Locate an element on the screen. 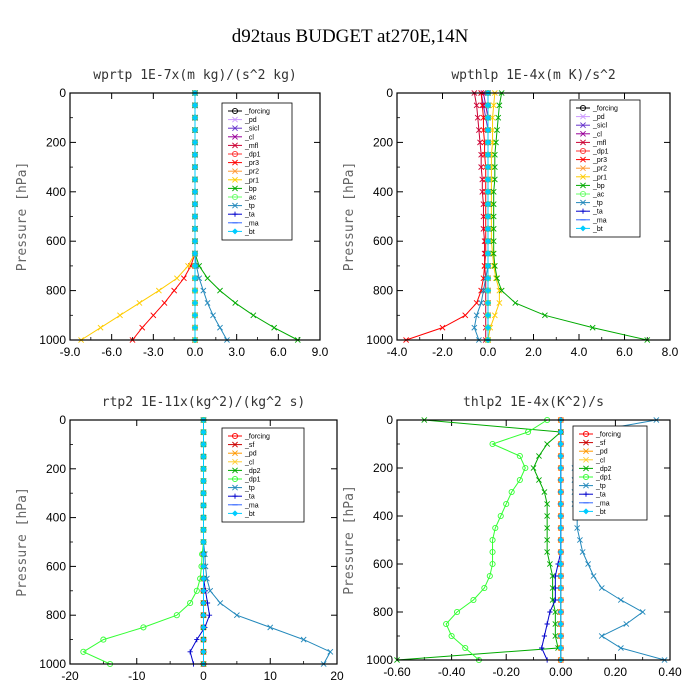 This screenshot has height=700, width=700. x-tick-label: 9.0 is located at coordinates (320, 352).